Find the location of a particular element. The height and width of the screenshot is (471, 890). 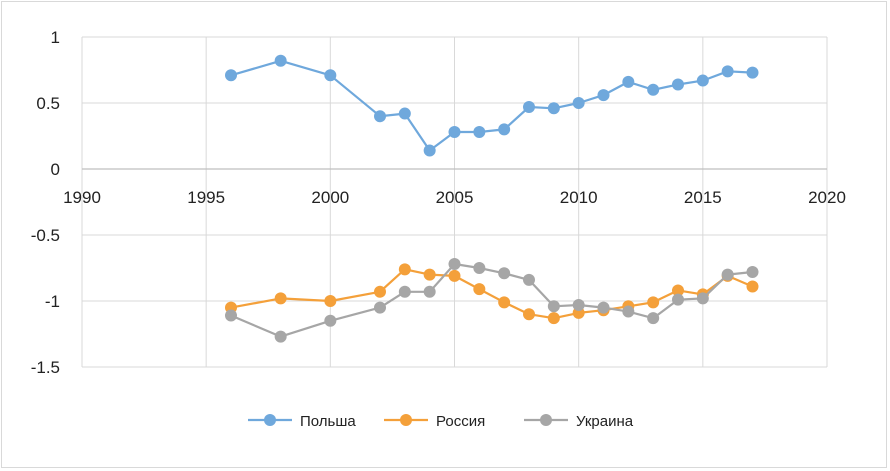

x-tick-label: 2000 is located at coordinates (330, 197).